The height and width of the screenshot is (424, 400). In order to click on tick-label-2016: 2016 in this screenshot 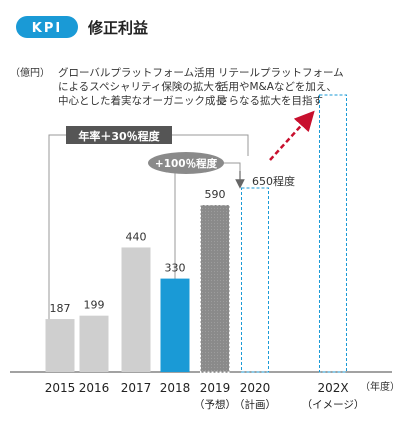, I will do `click(94, 388)`.